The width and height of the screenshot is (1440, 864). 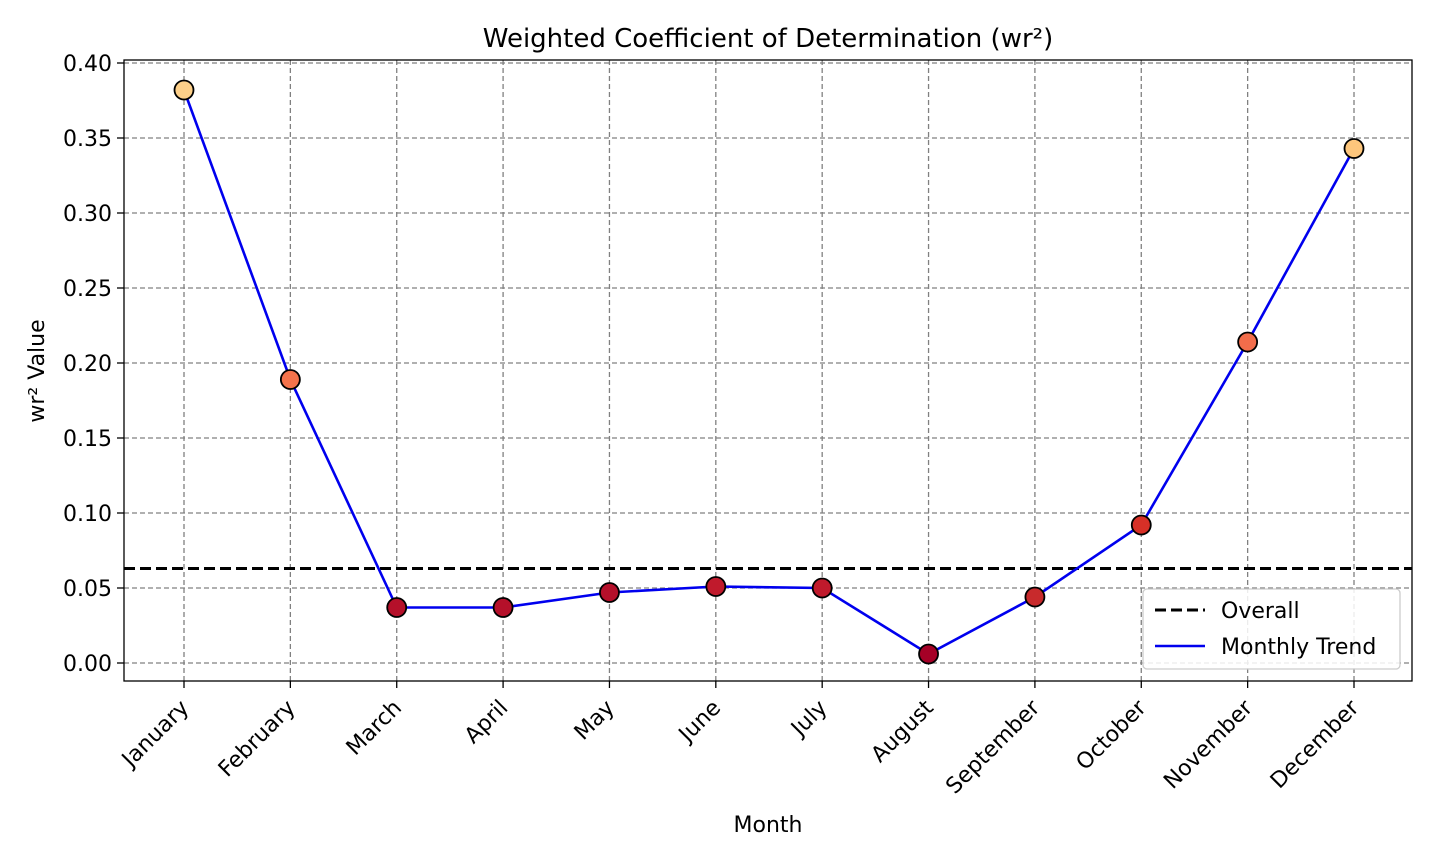 I want to click on x-tick-label: April, so click(x=486, y=722).